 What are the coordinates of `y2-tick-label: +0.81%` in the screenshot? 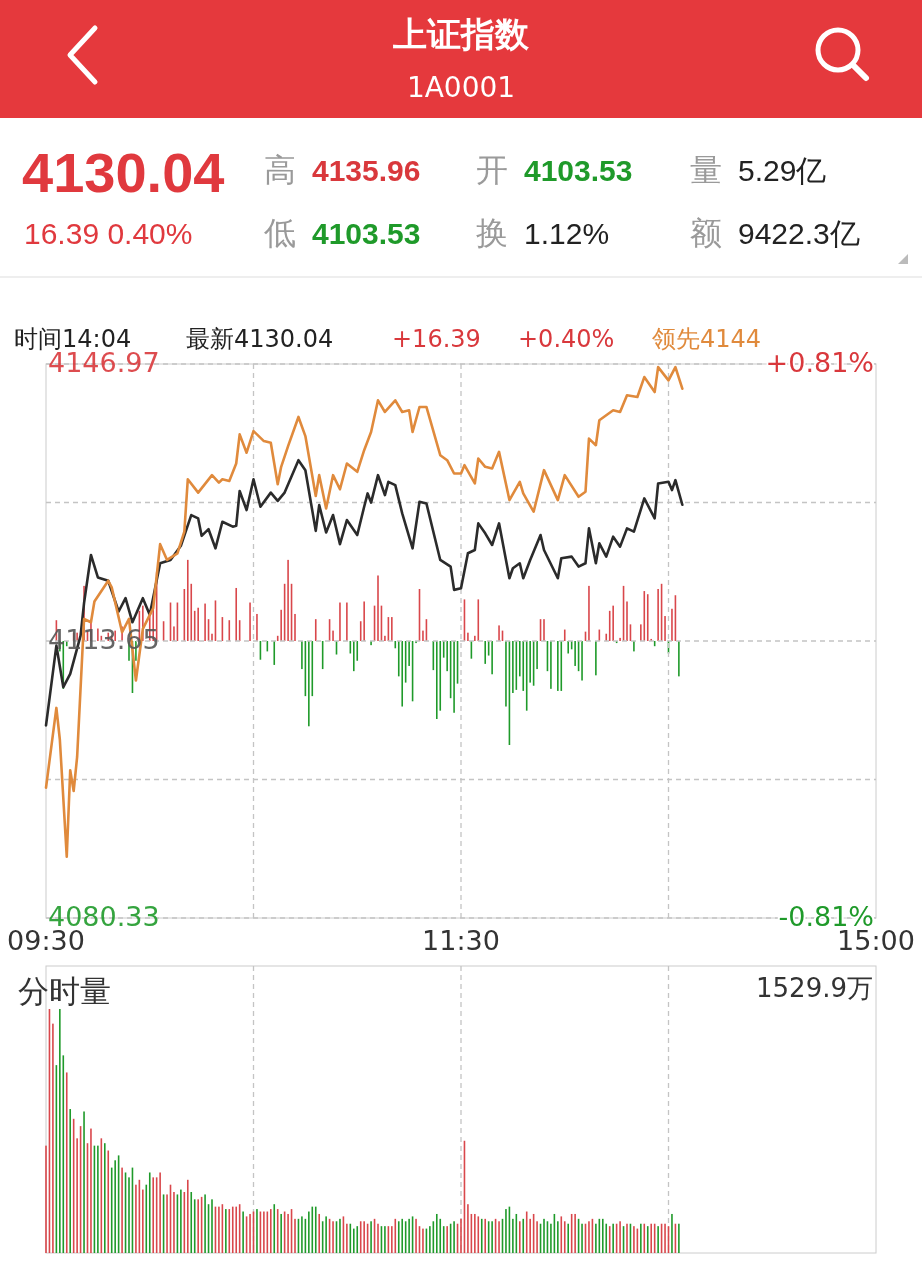 It's located at (819, 362).